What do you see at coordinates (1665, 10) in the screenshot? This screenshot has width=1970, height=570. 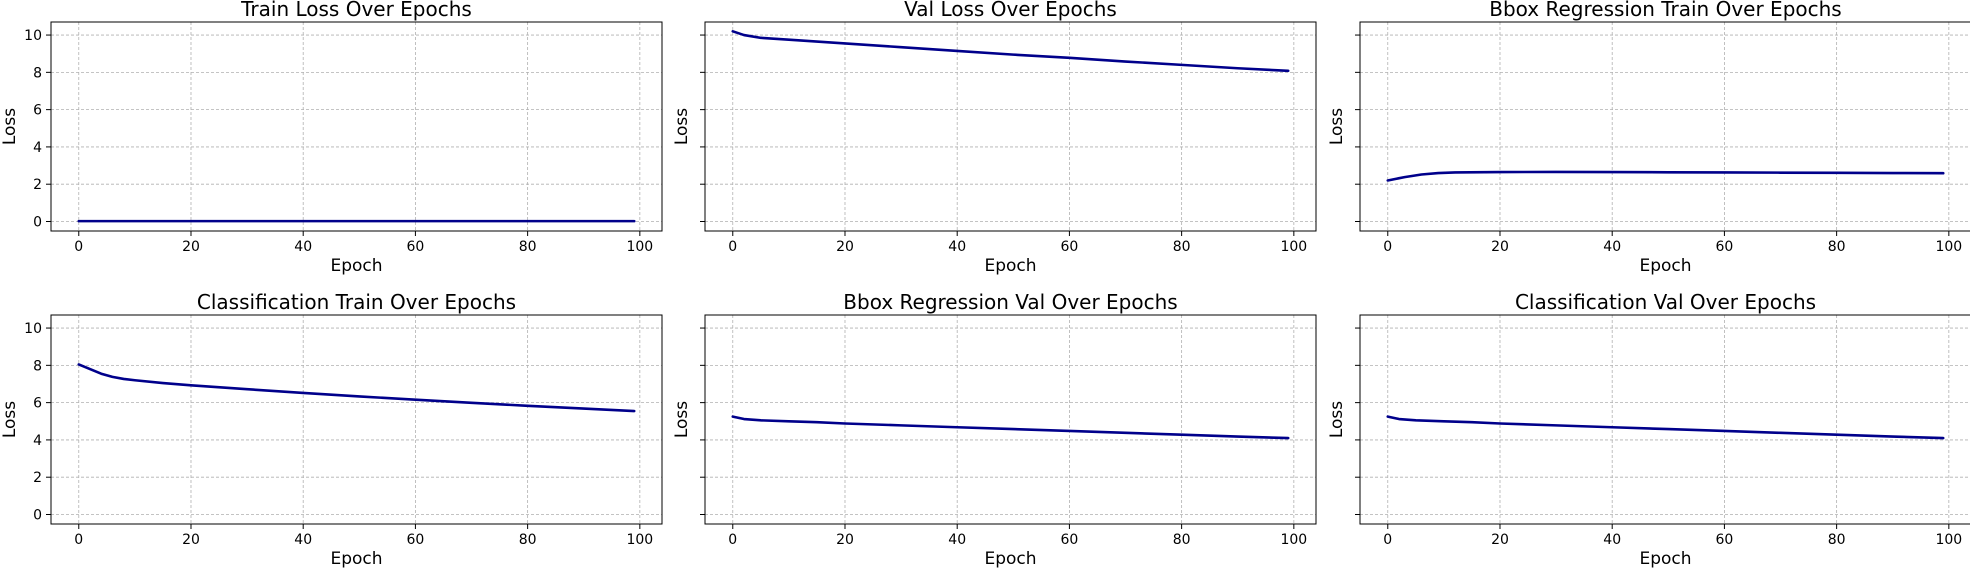 I see `chart-title: Bbox Regression Train Over Epochs` at bounding box center [1665, 10].